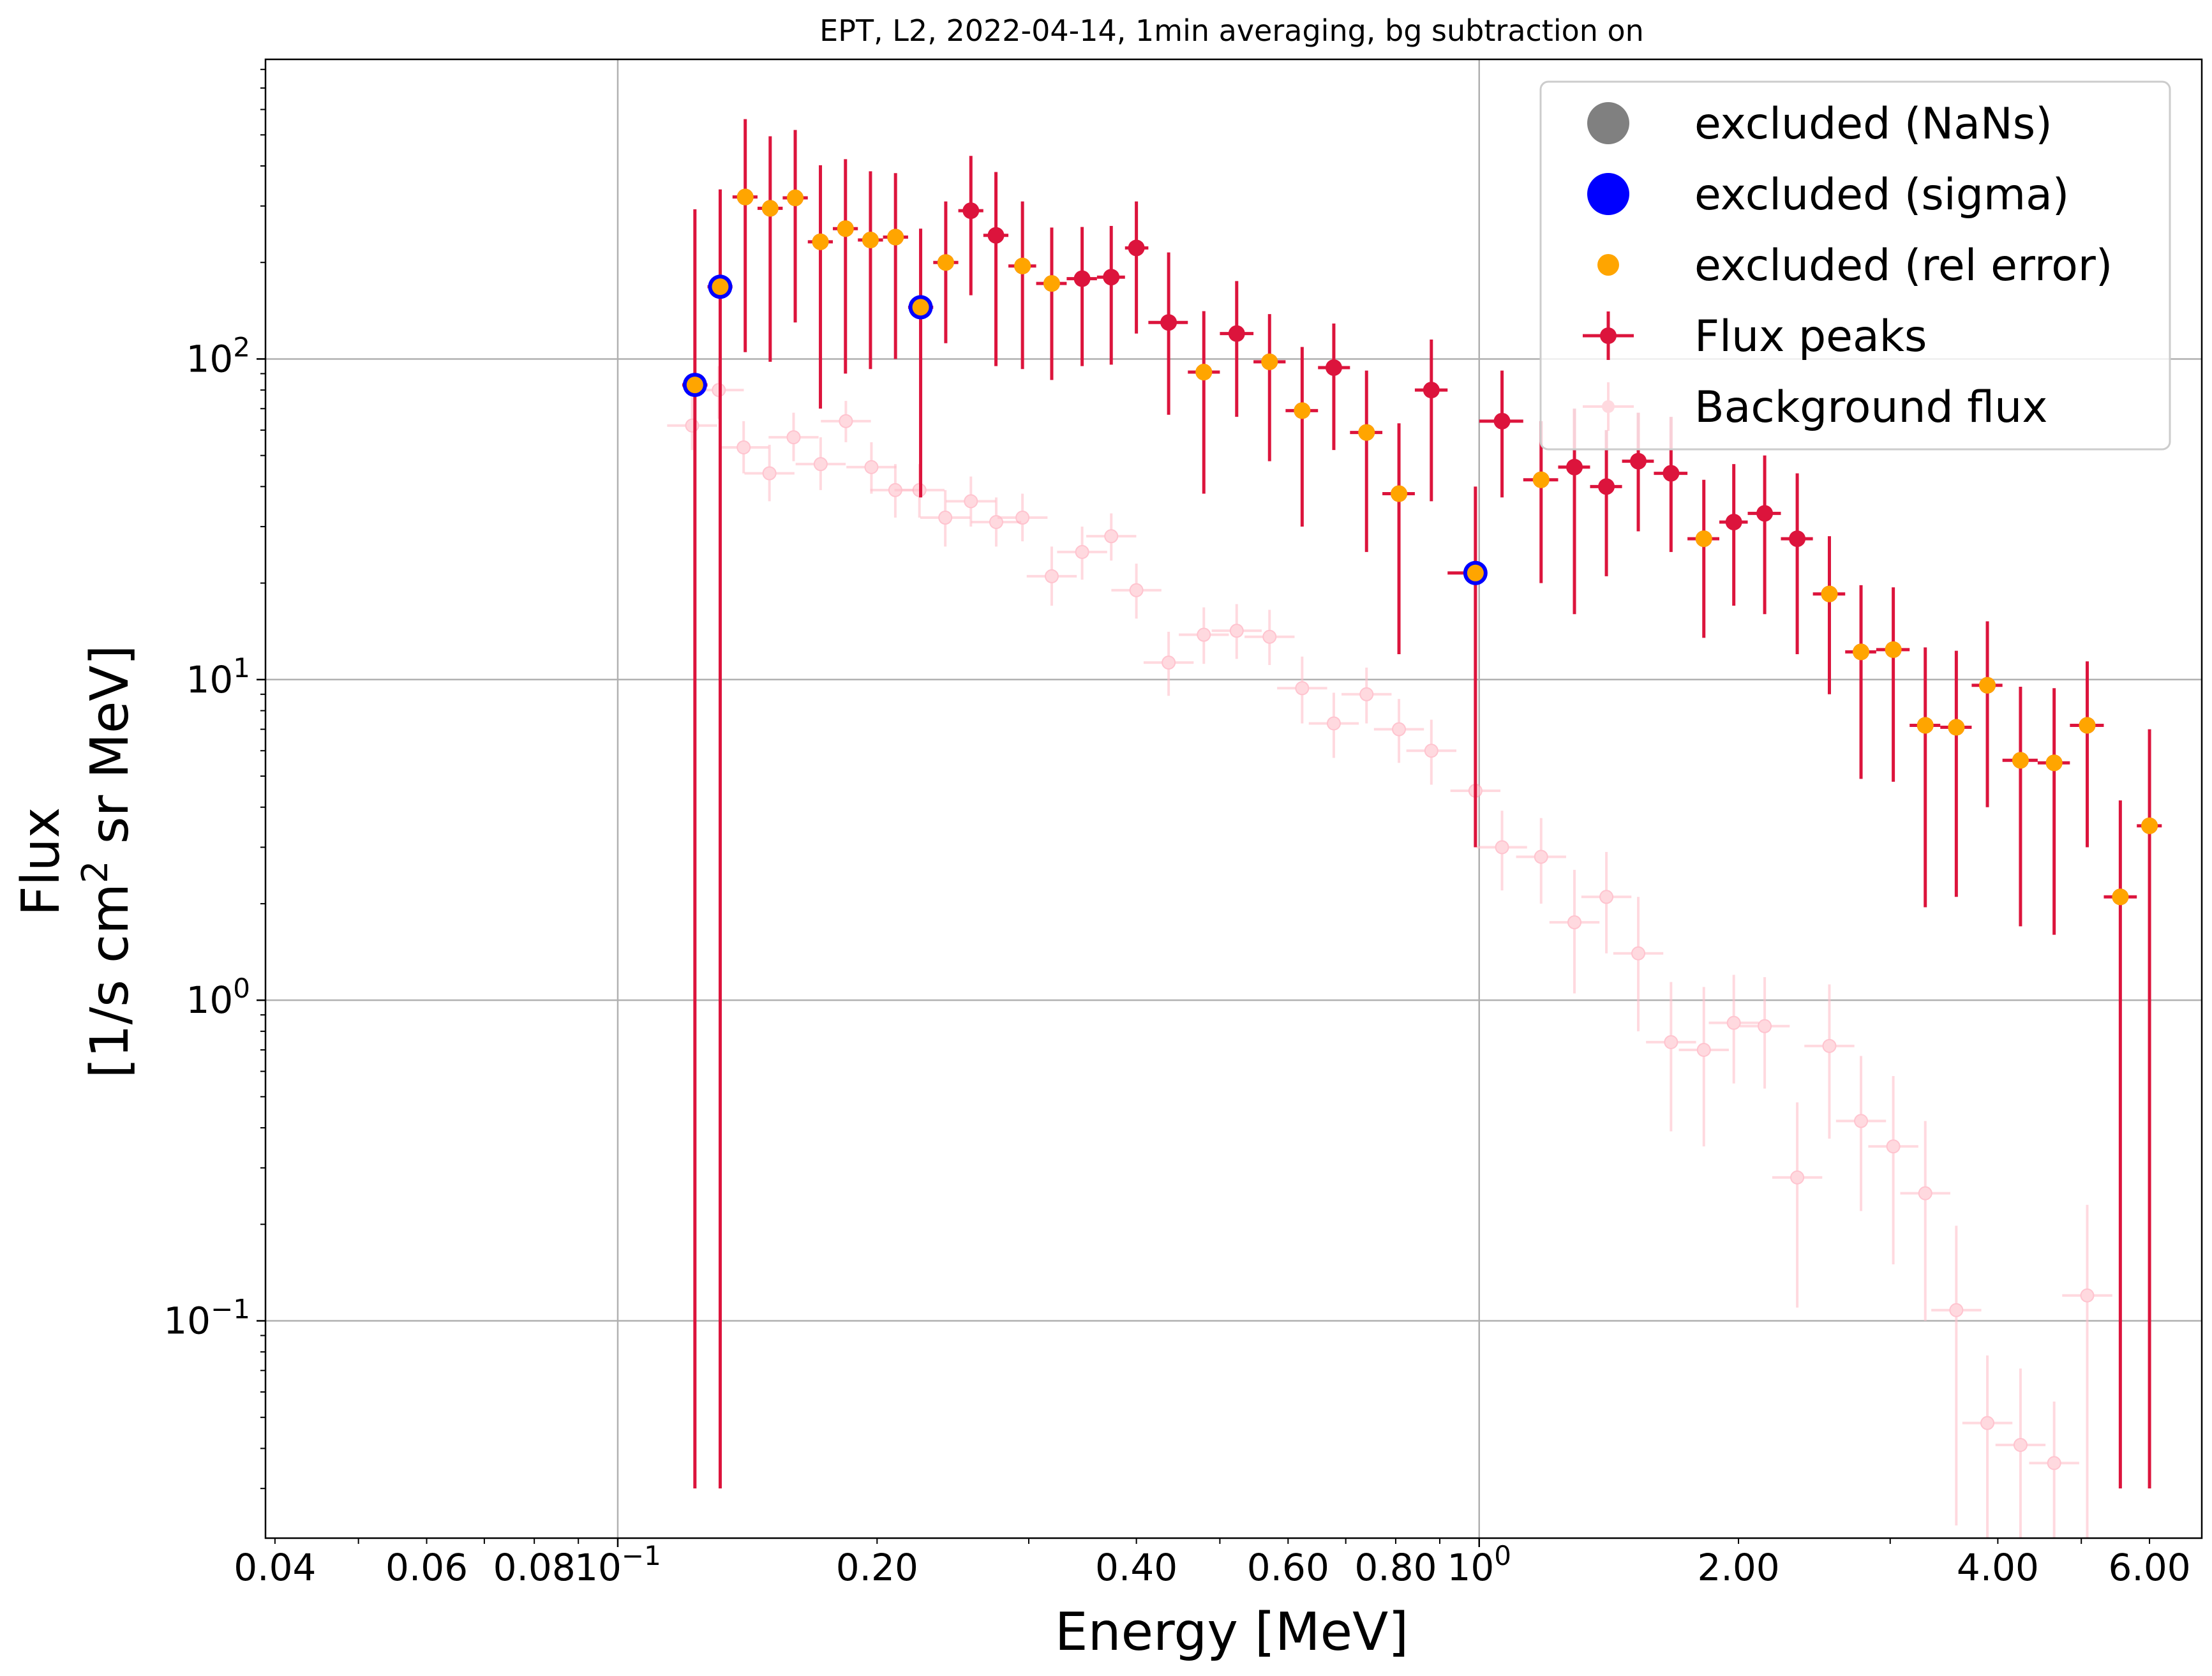  I want to click on x-tick-label: 2.00, so click(1738, 1568).